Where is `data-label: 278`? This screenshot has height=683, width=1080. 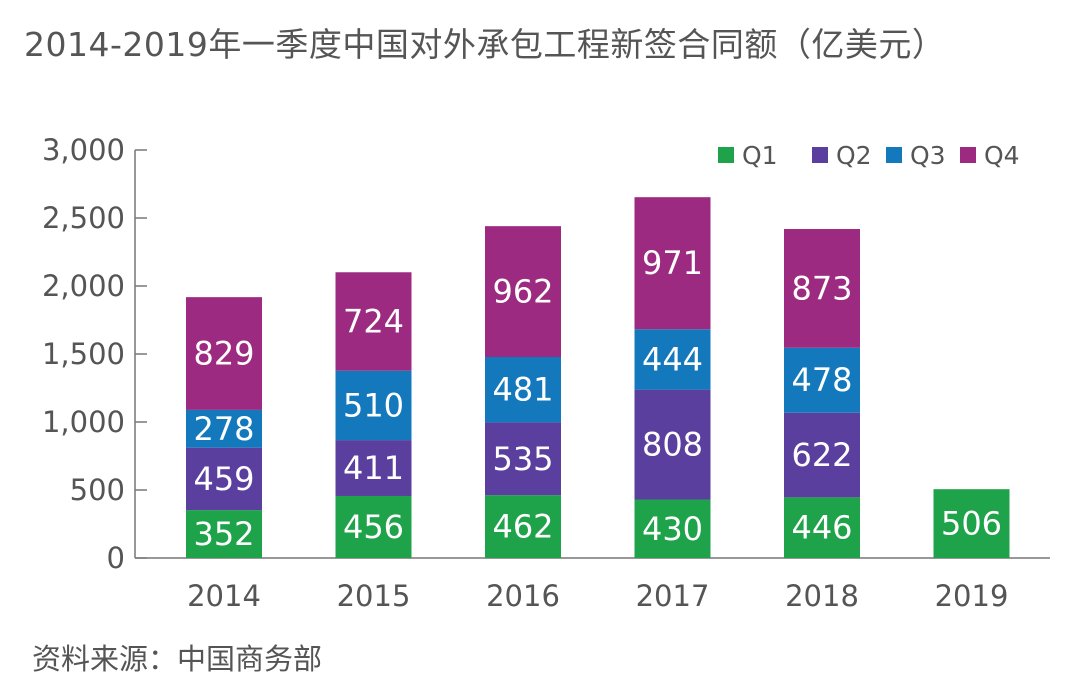
data-label: 278 is located at coordinates (223, 429).